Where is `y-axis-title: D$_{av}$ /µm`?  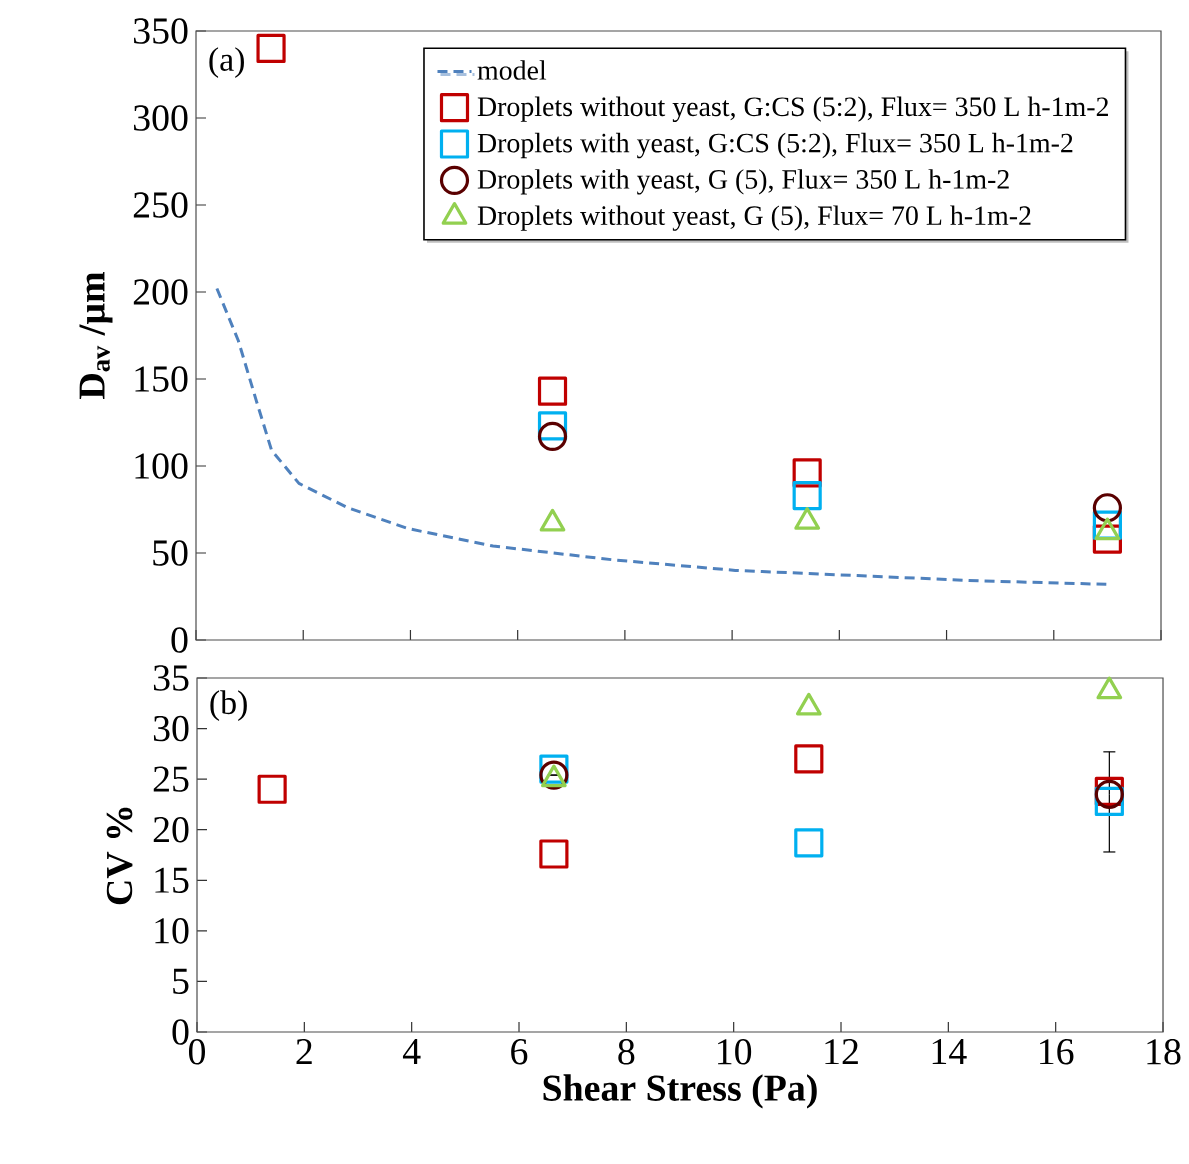
y-axis-title: D$_{av}$ /µm is located at coordinates (96, 335).